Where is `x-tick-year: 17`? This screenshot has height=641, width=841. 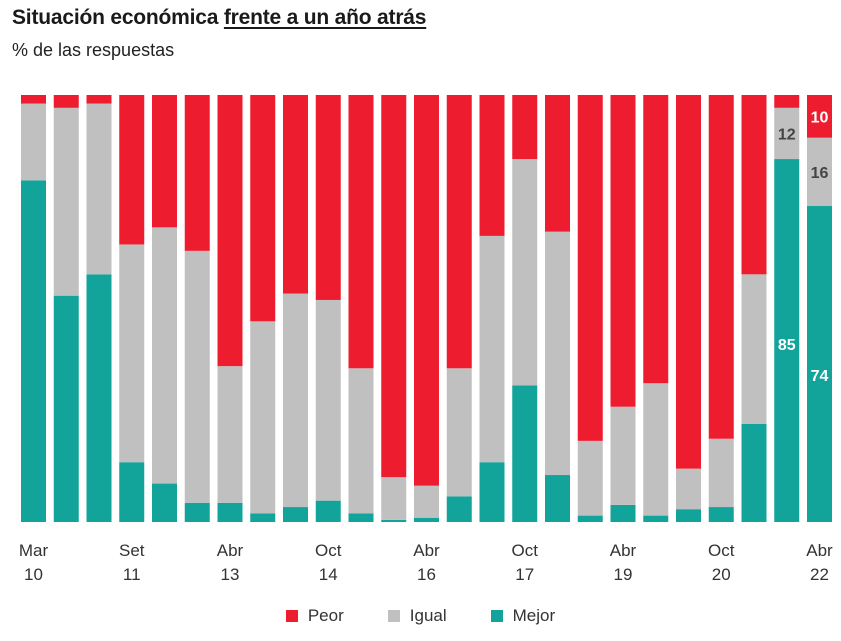 x-tick-year: 17 is located at coordinates (524, 574).